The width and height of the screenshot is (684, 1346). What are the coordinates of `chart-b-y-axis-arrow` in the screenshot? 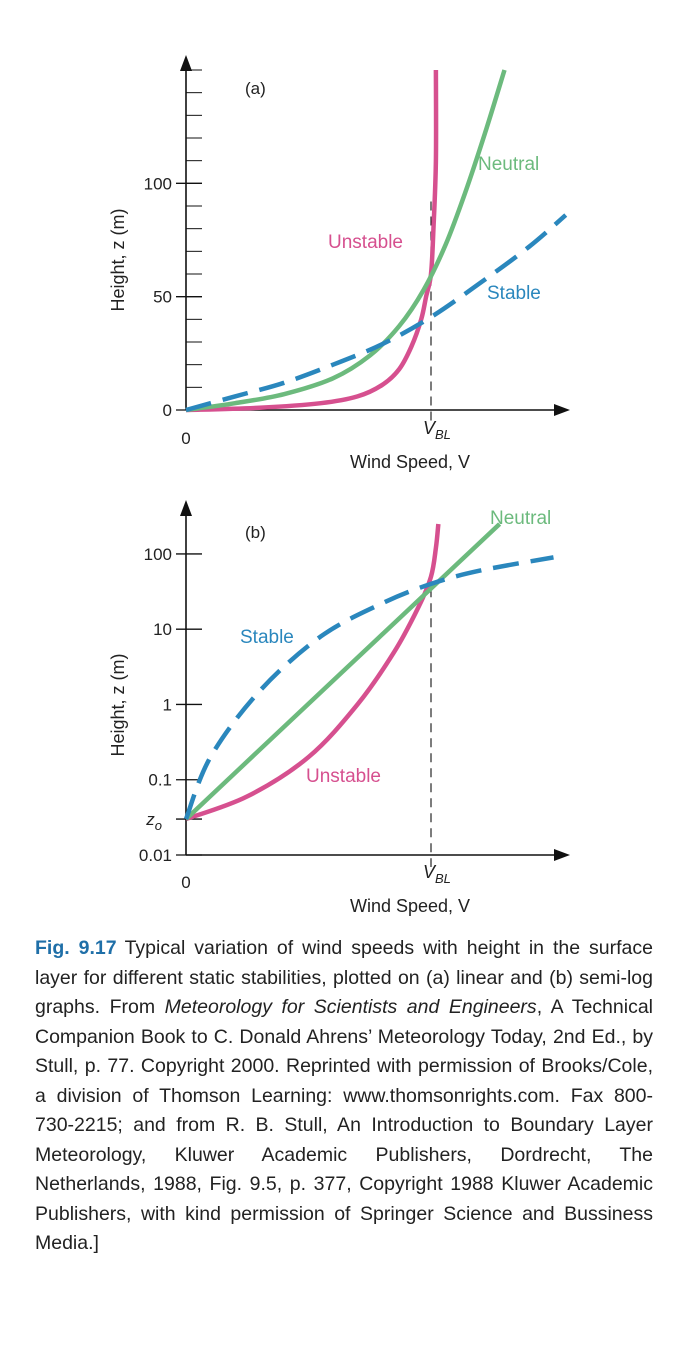 It's located at (186, 508).